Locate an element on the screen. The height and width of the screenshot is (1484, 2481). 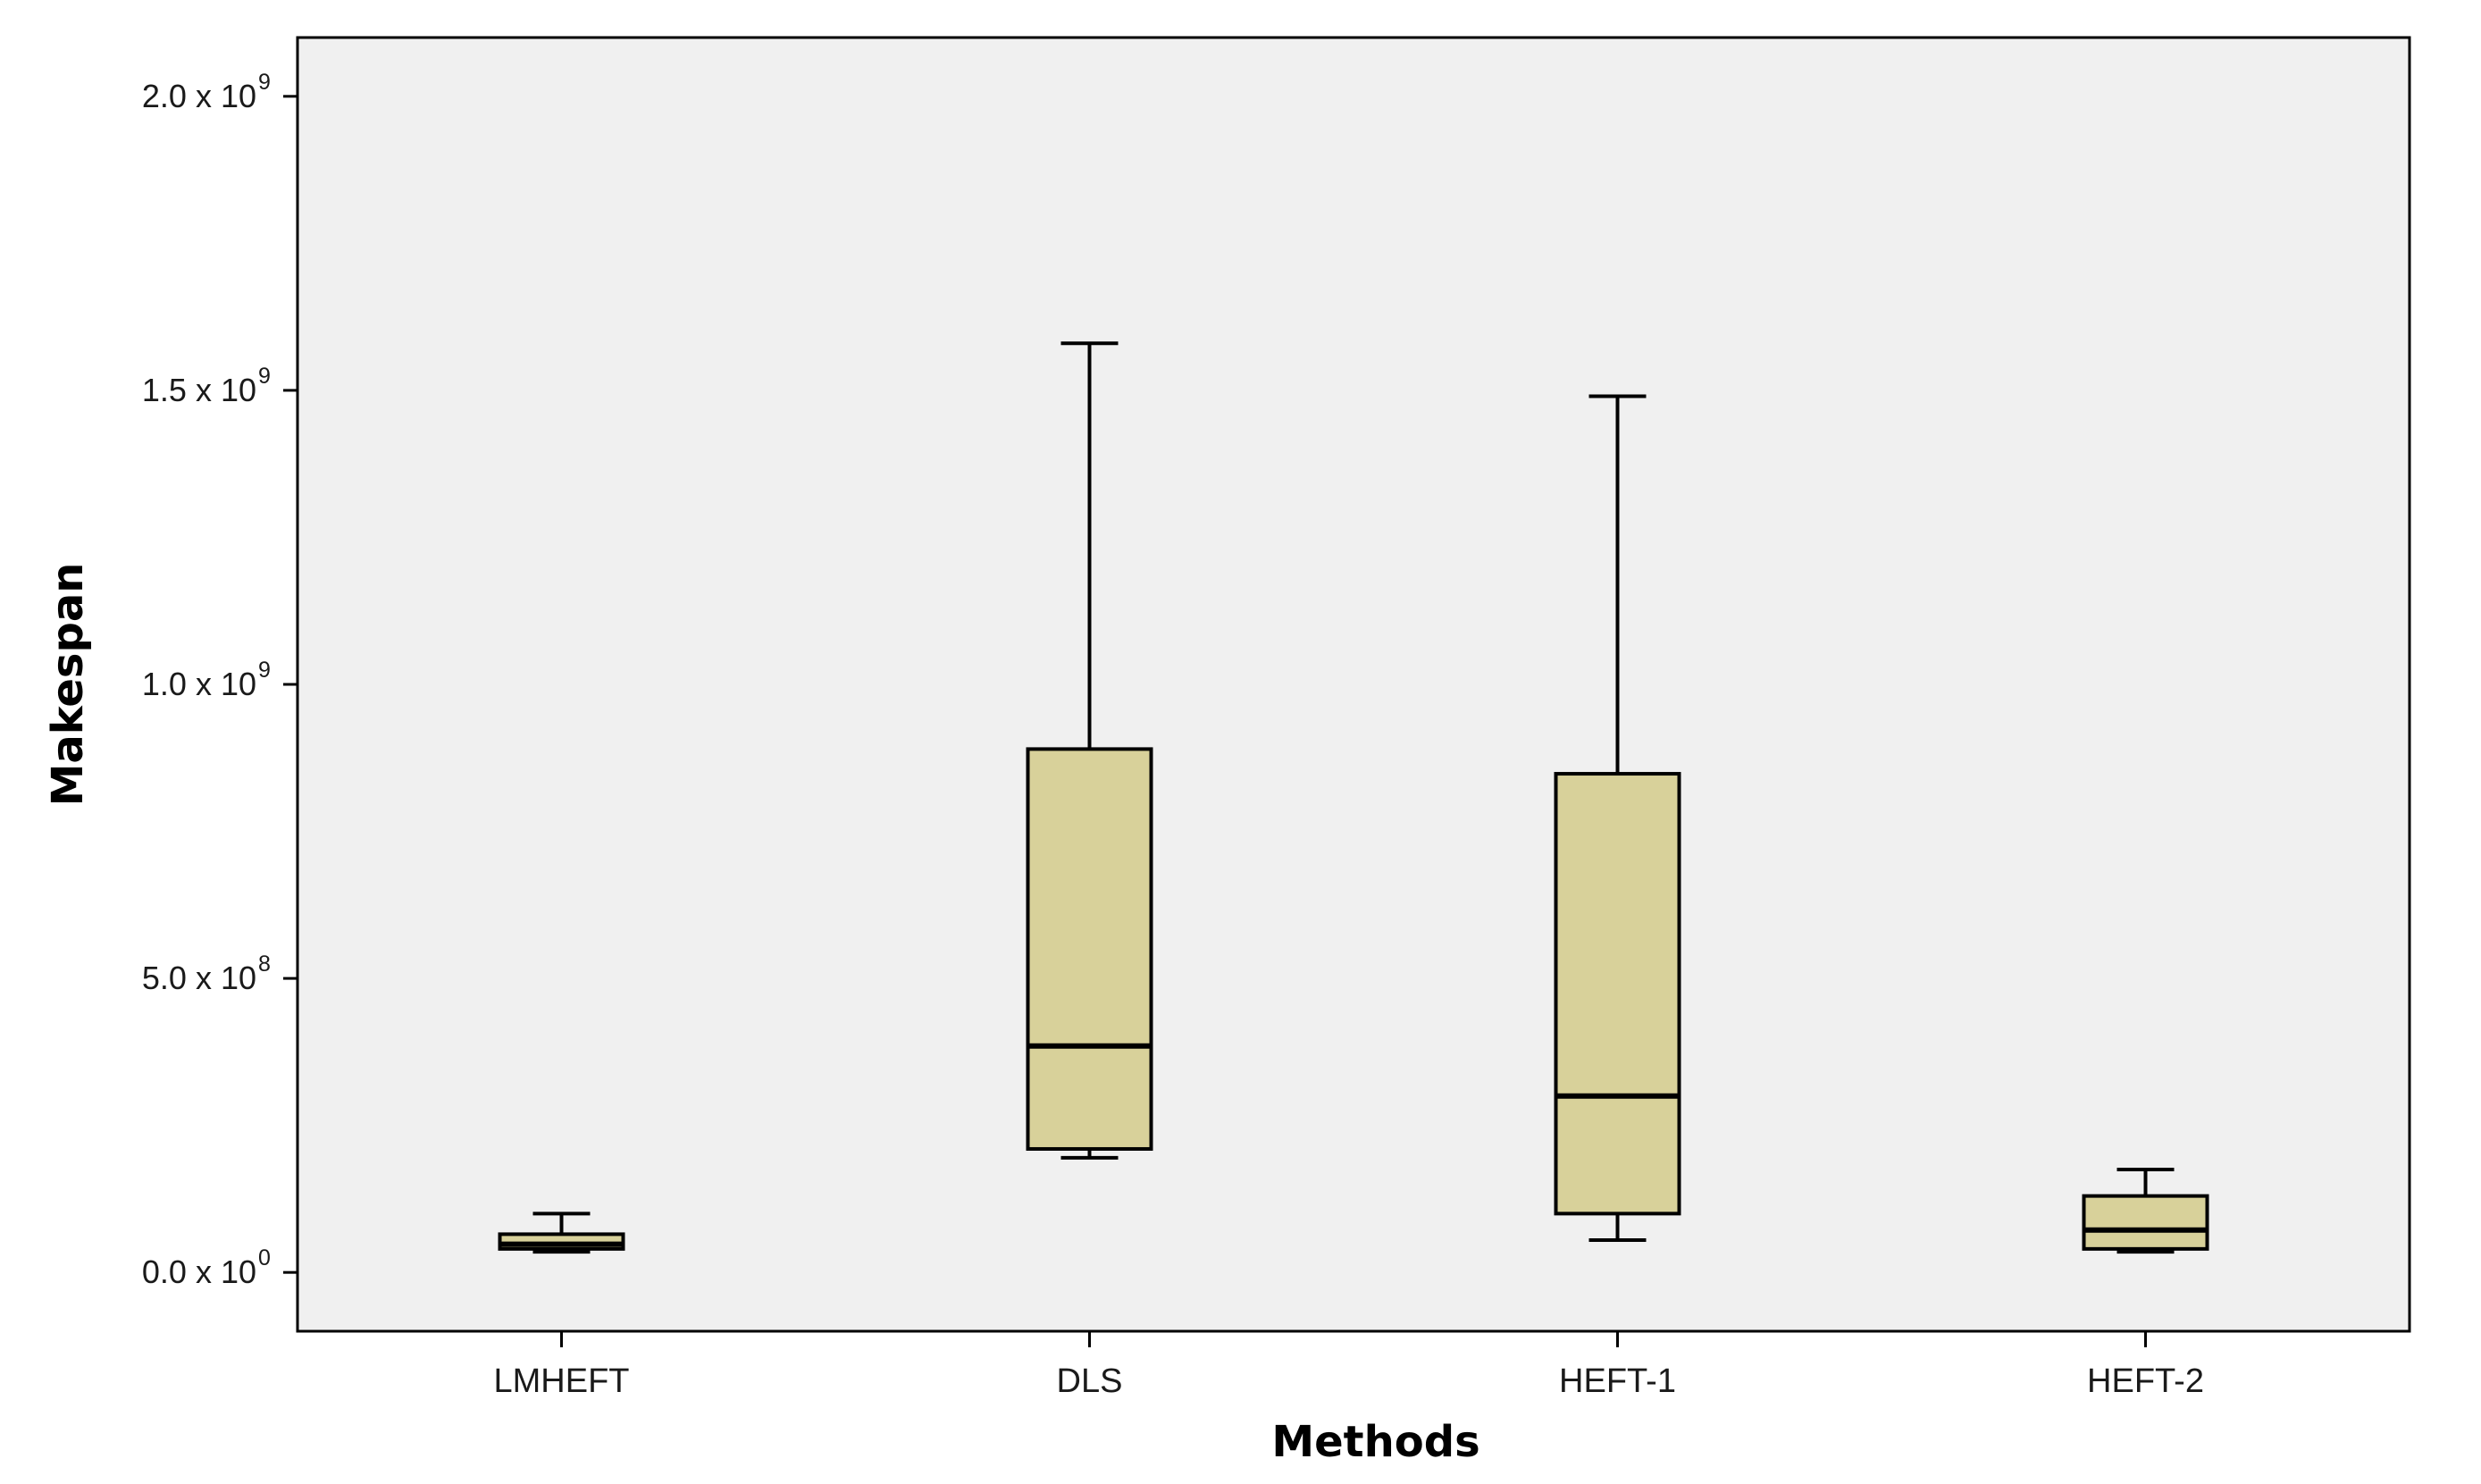
y-axis-title: Makespan is located at coordinates (68, 685).